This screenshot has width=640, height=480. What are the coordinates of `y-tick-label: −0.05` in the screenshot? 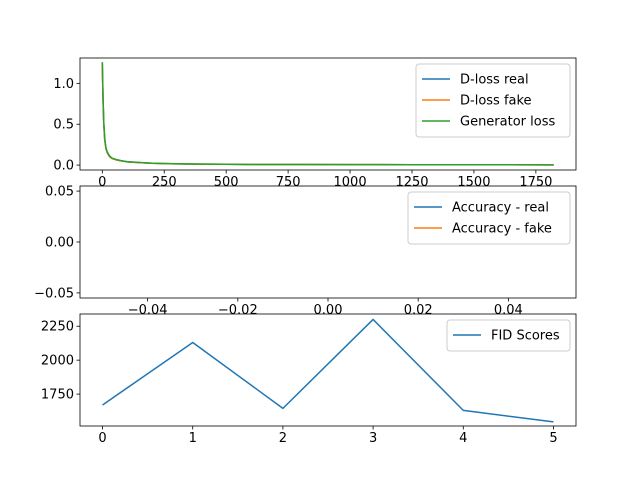 It's located at (54, 293).